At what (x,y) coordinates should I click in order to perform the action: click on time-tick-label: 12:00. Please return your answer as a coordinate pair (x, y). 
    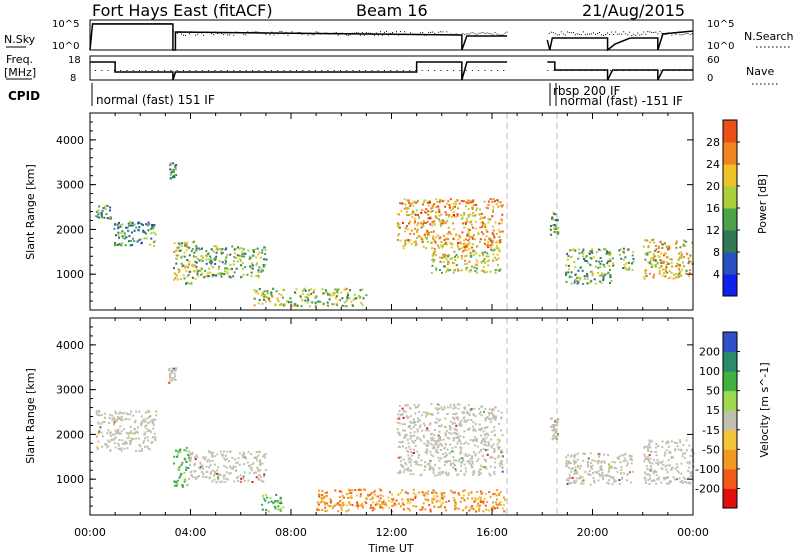
    Looking at the image, I should click on (392, 532).